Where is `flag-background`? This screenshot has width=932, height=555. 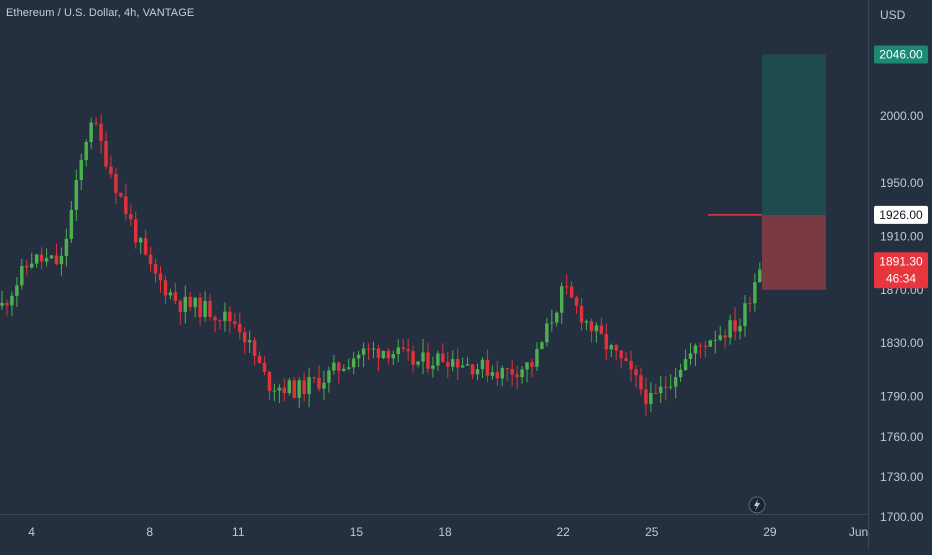 flag-background is located at coordinates (901, 214).